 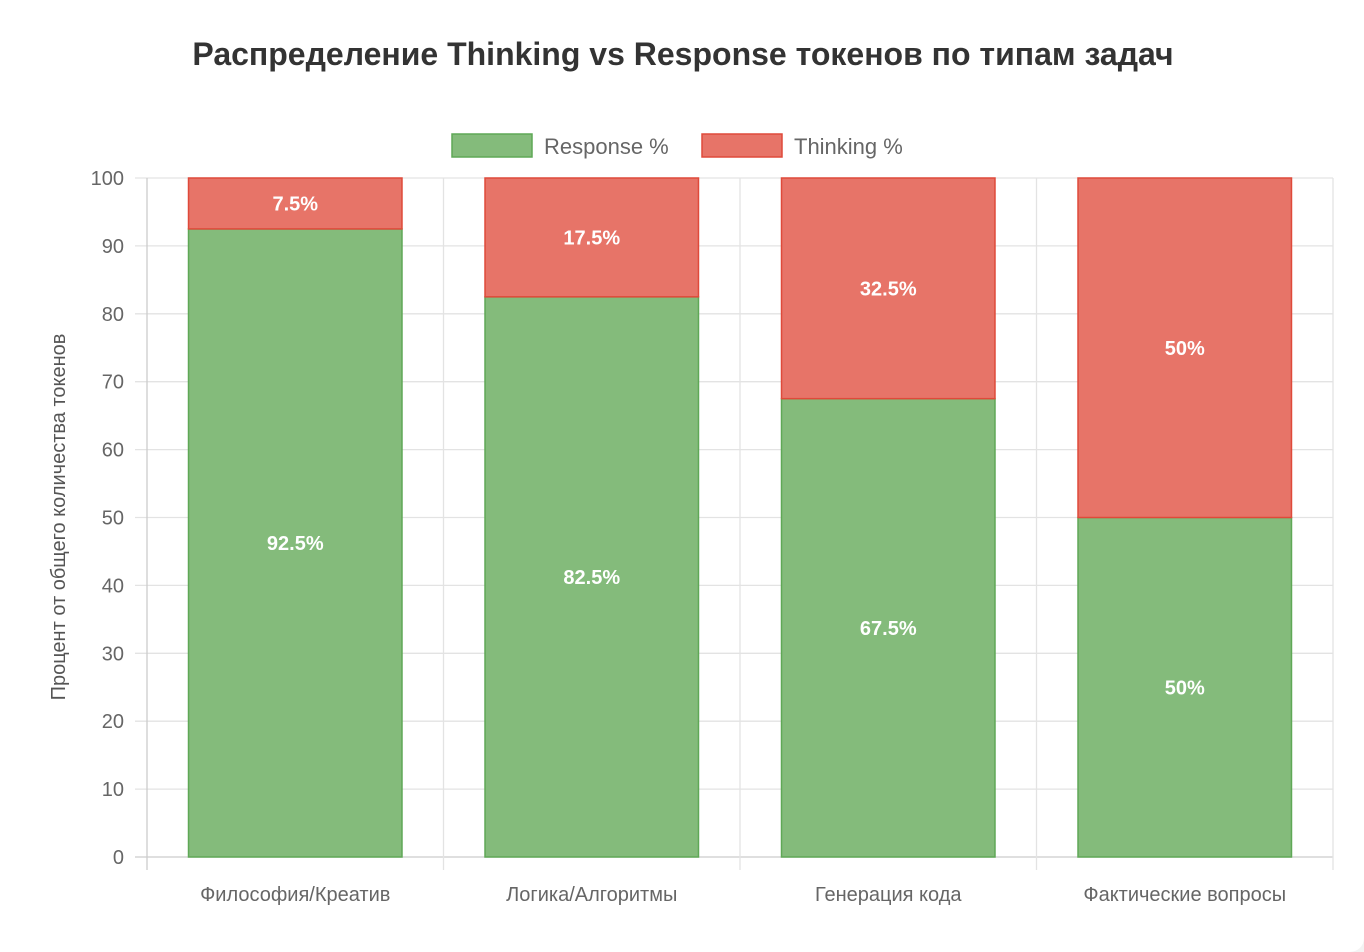 I want to click on x-tick-label: Фактические вопросы, so click(x=1184, y=895).